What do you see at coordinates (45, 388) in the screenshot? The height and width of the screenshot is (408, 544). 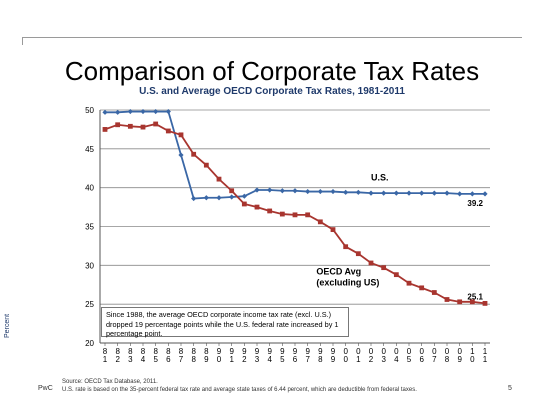 I see `brand-label: PwC` at bounding box center [45, 388].